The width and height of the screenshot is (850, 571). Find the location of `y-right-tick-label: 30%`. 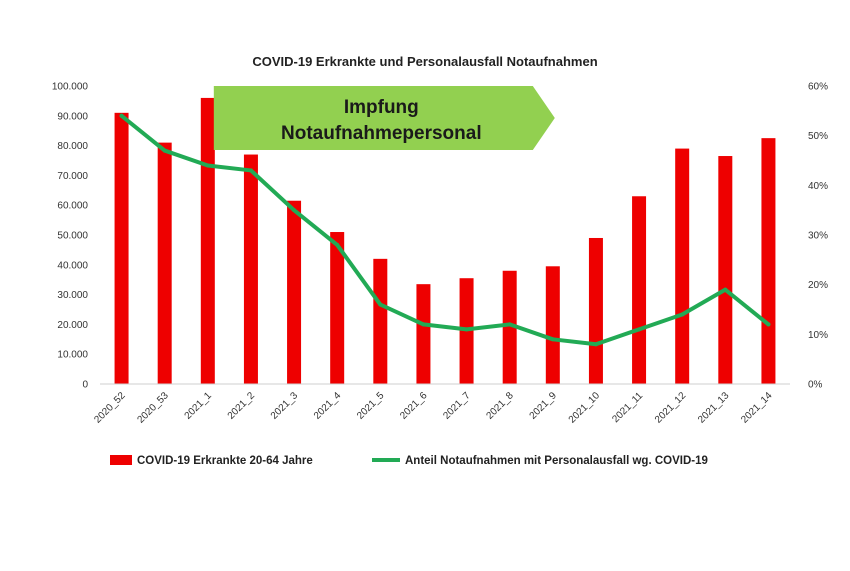

y-right-tick-label: 30% is located at coordinates (818, 236).